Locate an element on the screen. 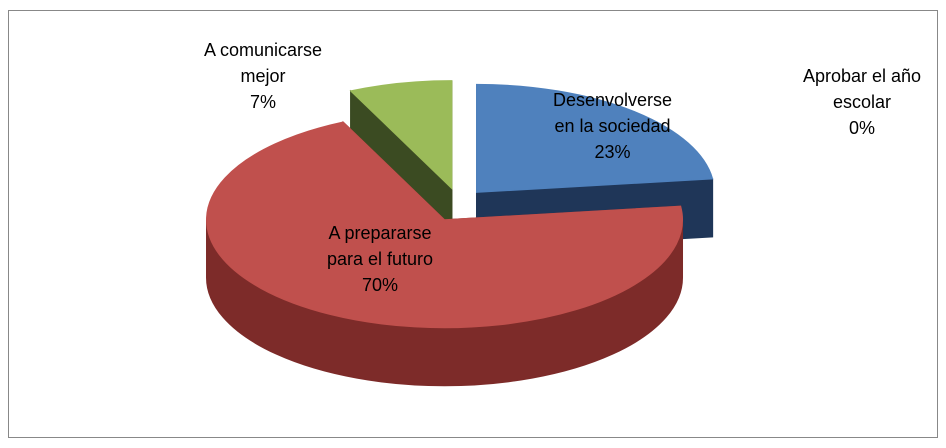 The image size is (946, 448). data-label: Aprobar el año escolar 0% is located at coordinates (862, 102).